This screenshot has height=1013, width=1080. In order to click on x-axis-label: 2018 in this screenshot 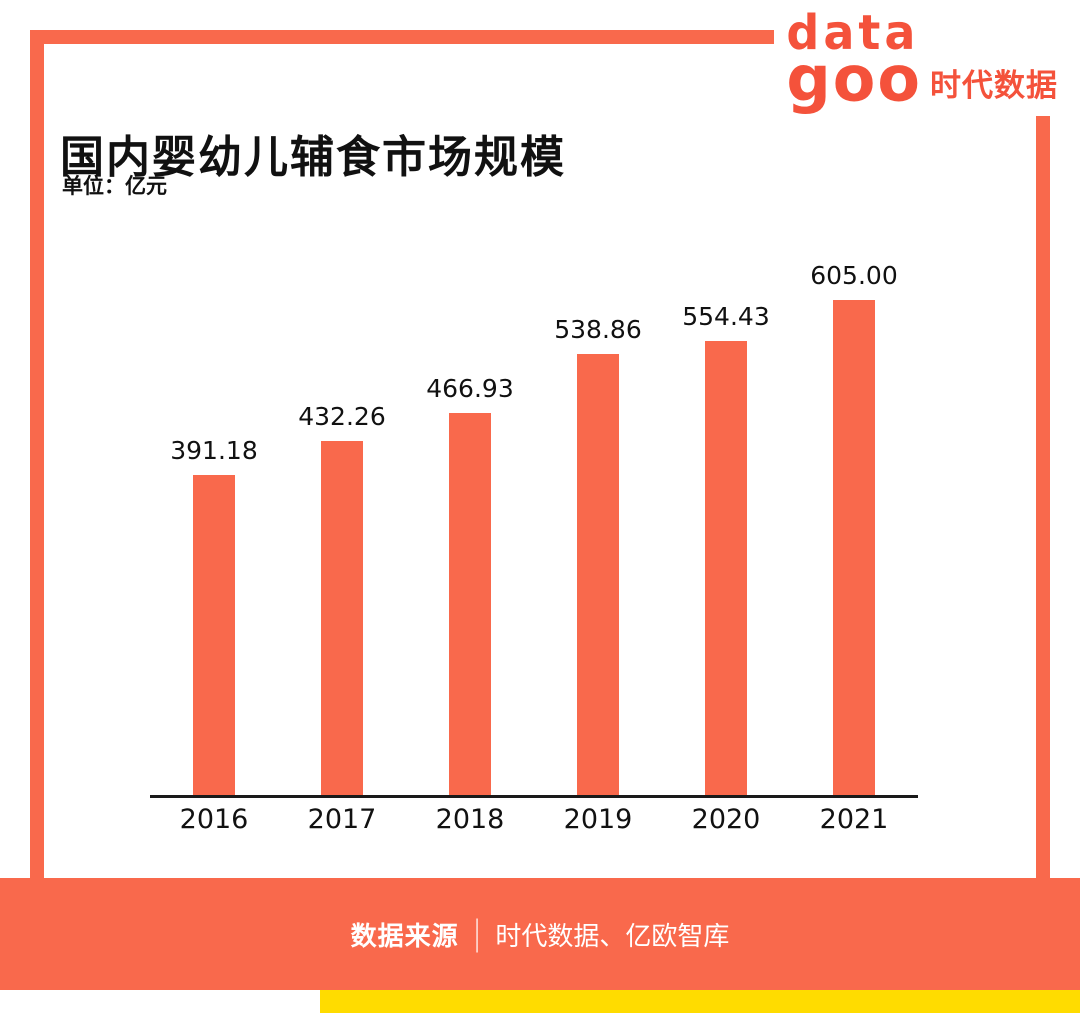, I will do `click(470, 819)`.